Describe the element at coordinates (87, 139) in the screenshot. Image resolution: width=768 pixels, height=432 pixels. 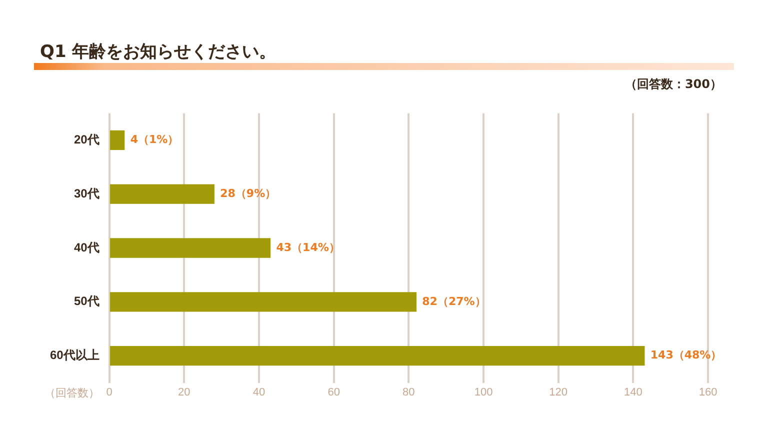
I see `y-tick-label: 20代` at that location.